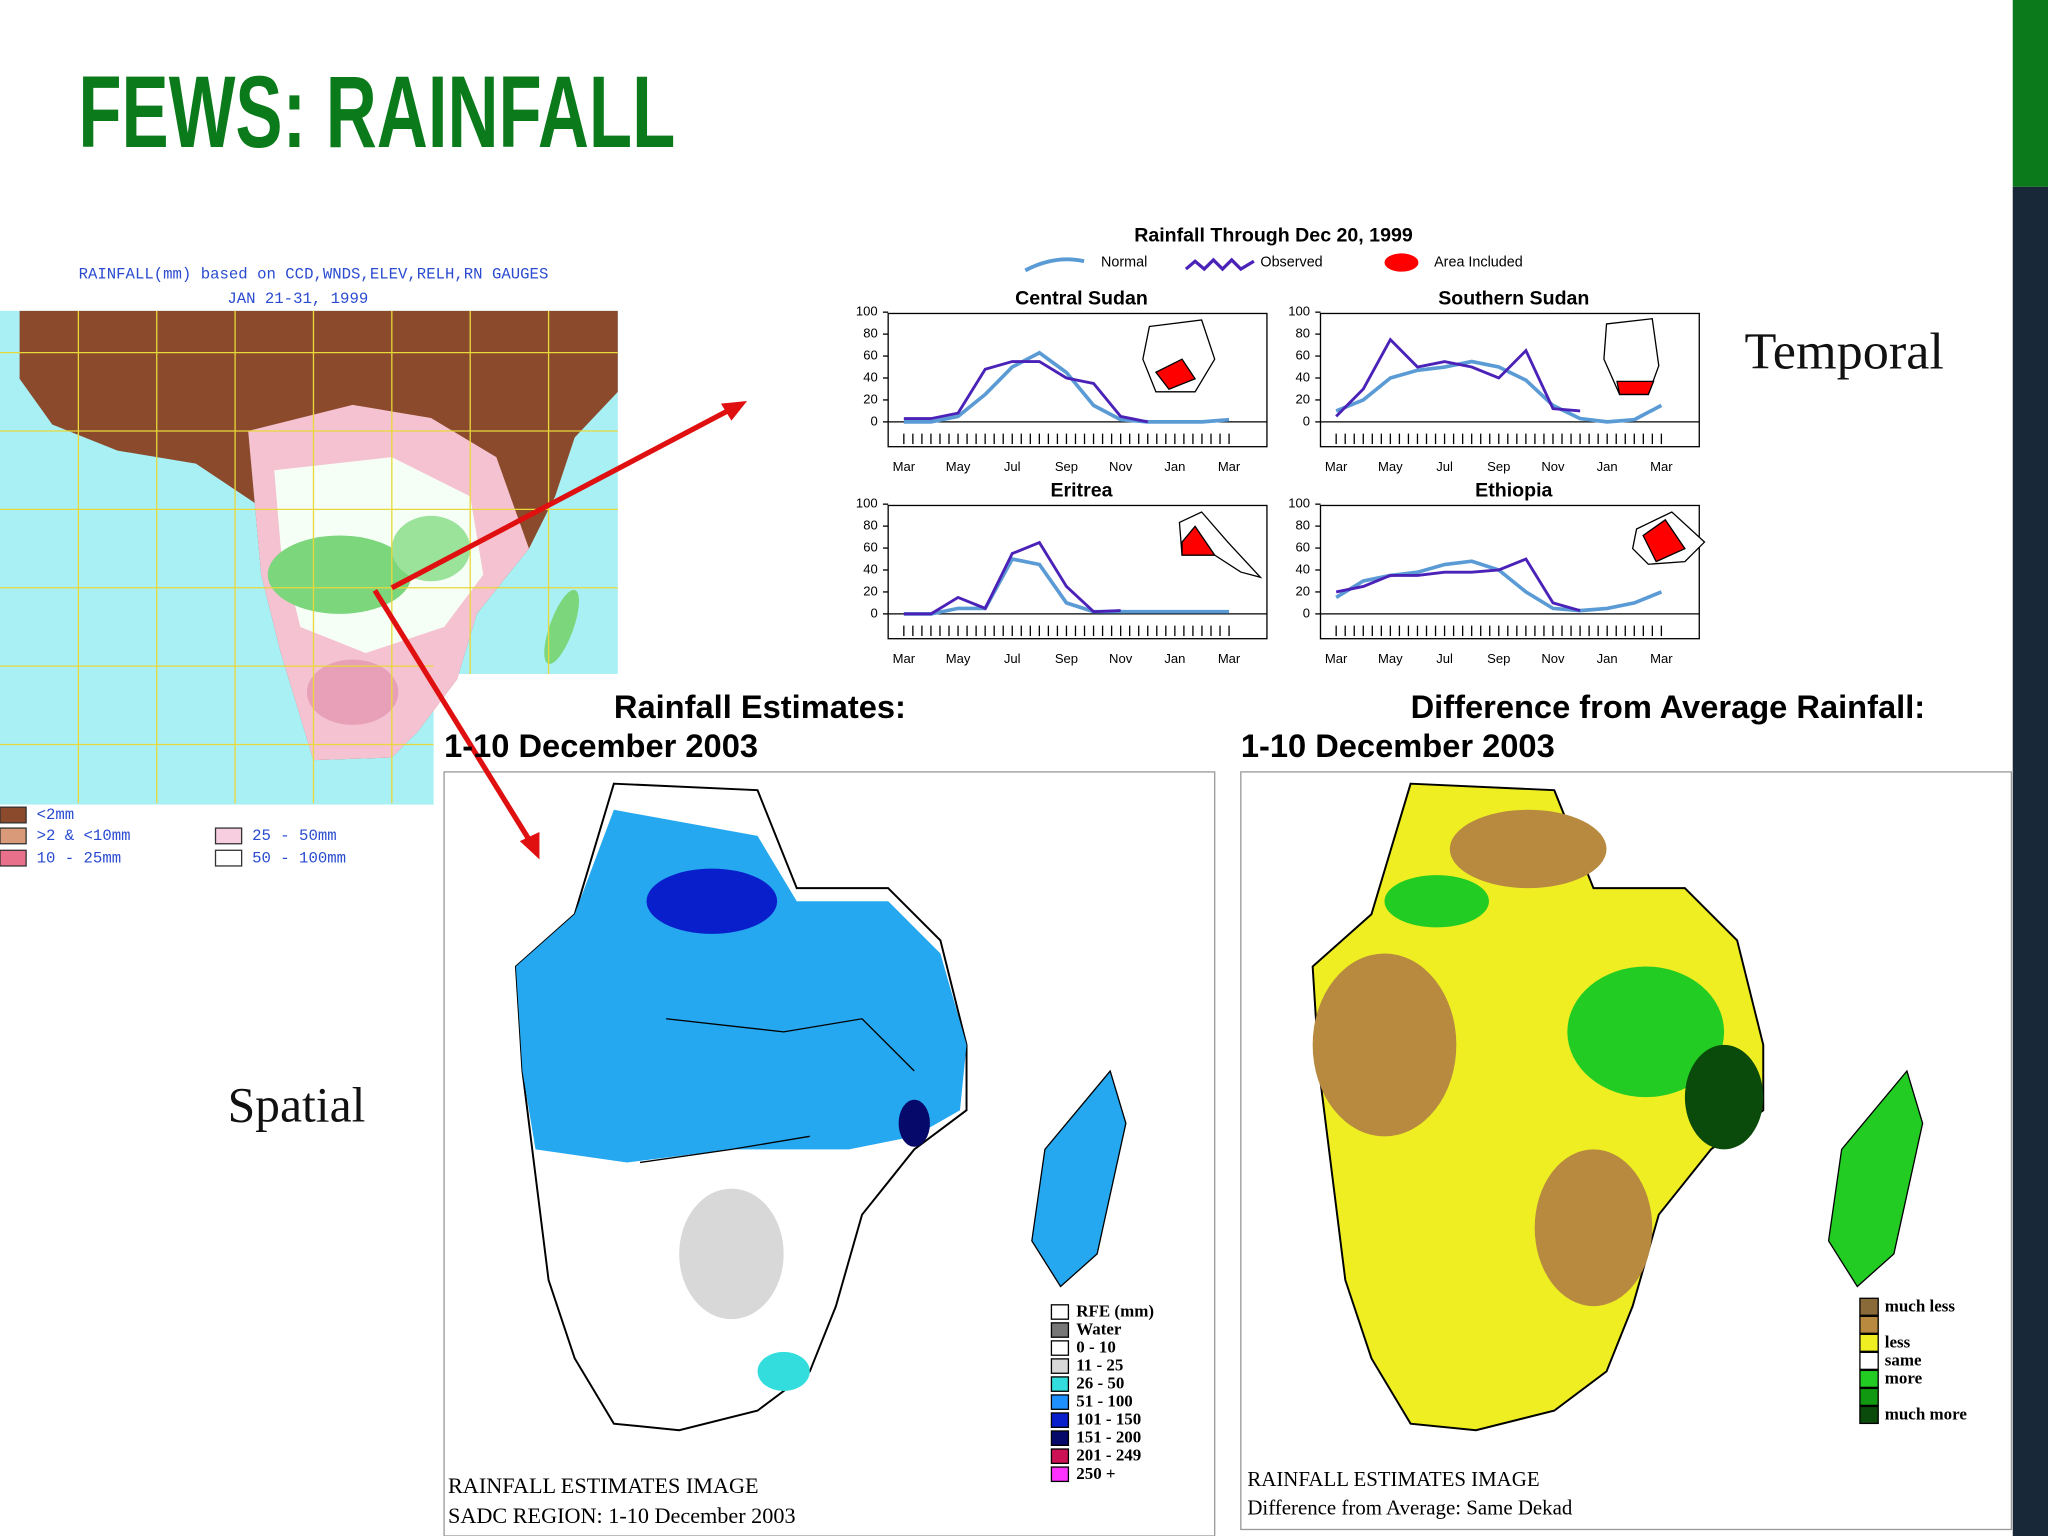 Image resolution: width=2048 pixels, height=1536 pixels. What do you see at coordinates (1903, 1359) in the screenshot?
I see `legend-label: same` at bounding box center [1903, 1359].